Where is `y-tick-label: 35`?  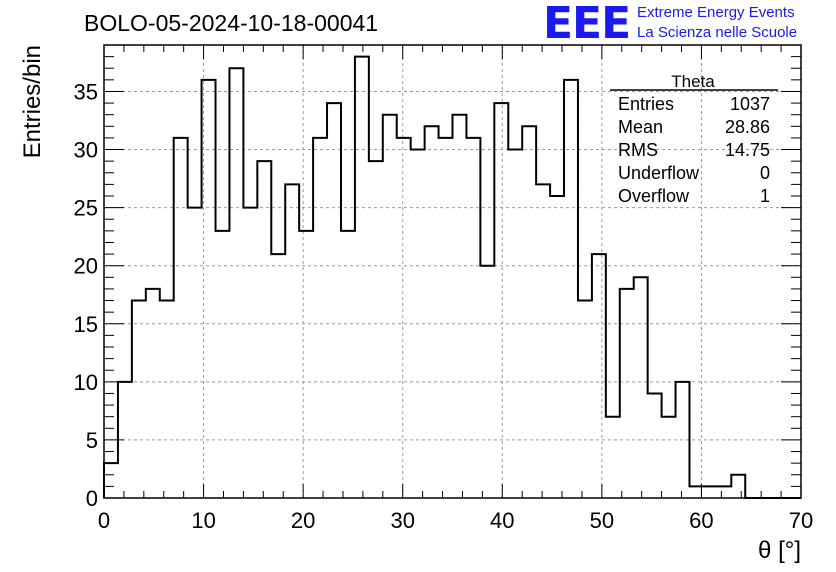 y-tick-label: 35 is located at coordinates (86, 91).